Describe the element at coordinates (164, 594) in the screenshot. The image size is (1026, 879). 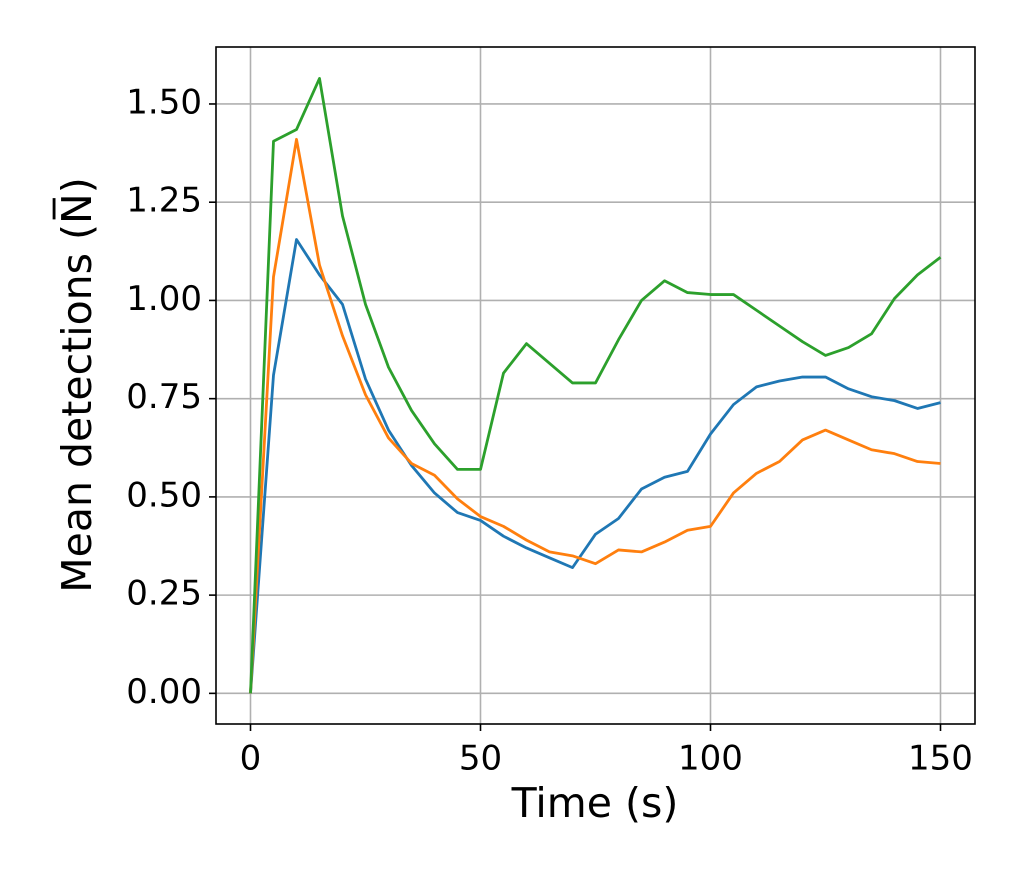
I see `y-tick-label: 0.25` at that location.